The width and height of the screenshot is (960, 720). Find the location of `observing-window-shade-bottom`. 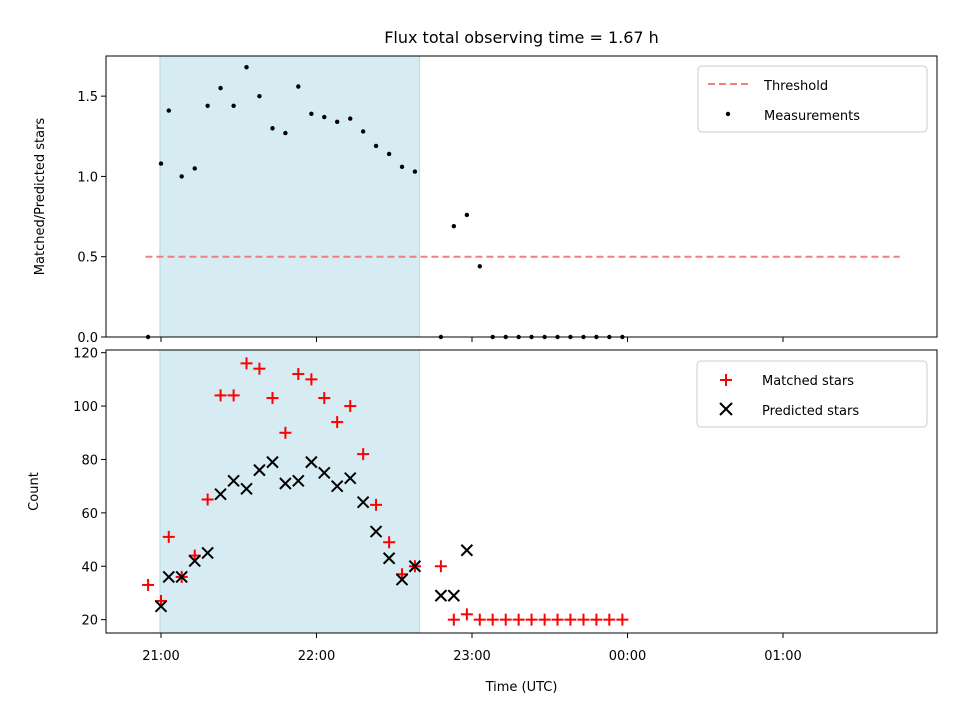

observing-window-shade-bottom is located at coordinates (290, 491).